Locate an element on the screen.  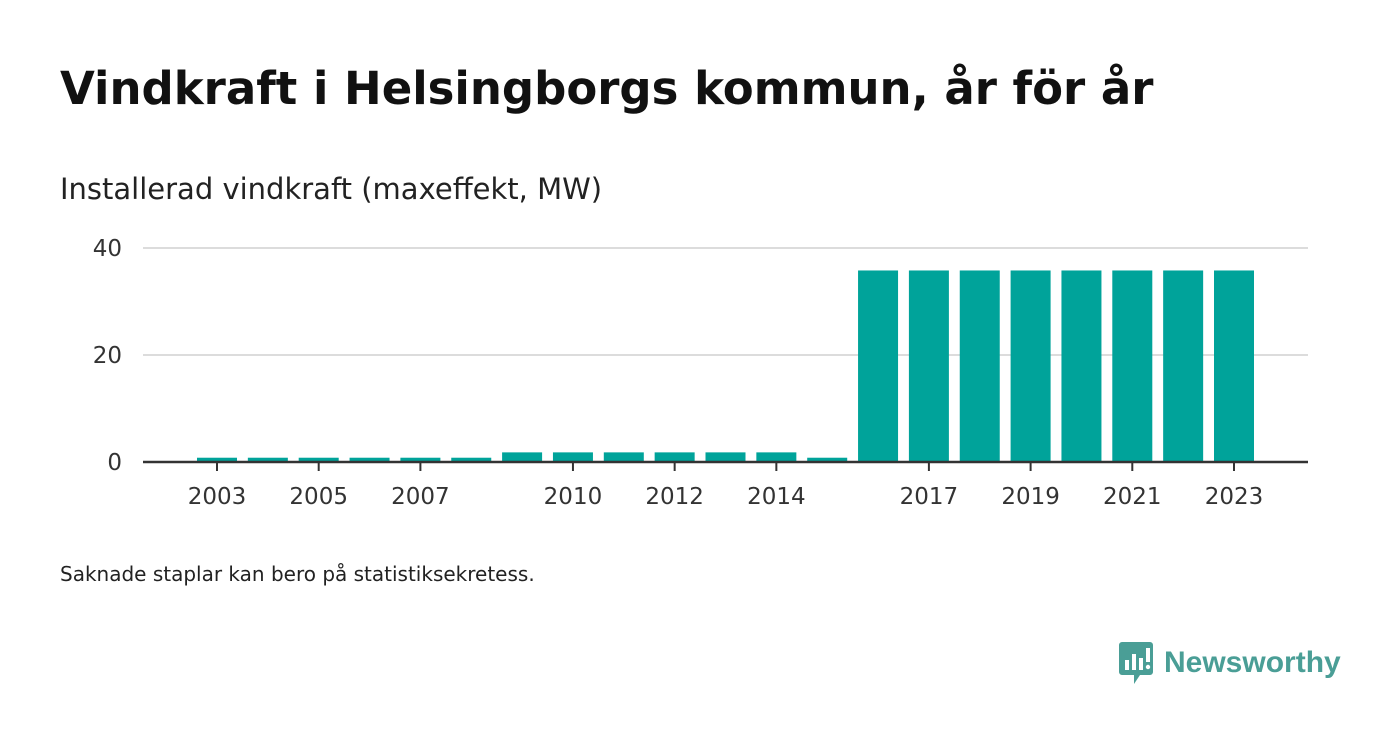
y-axis-ticks: 0 20 40 is located at coordinates (107, 356).